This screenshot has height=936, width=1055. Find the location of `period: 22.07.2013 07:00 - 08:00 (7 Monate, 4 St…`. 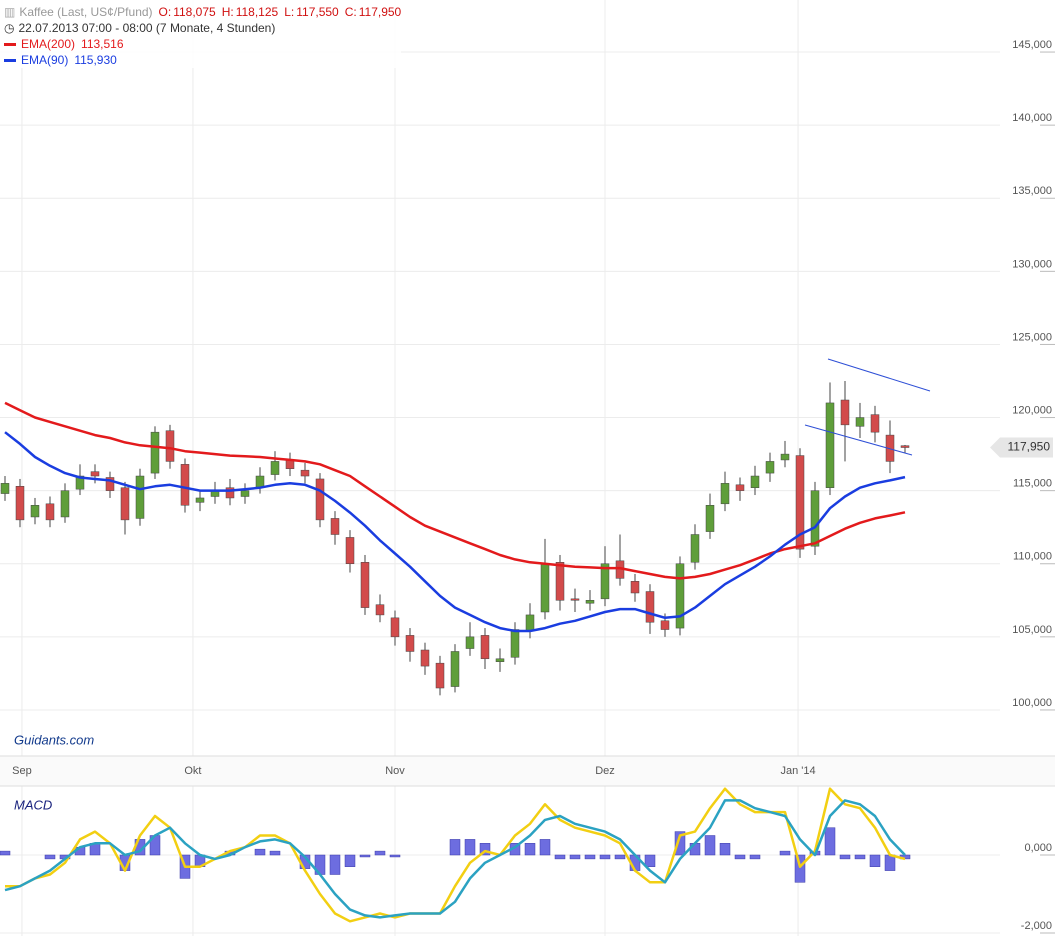

period: 22.07.2013 07:00 - 08:00 (7 Monate, 4 St… is located at coordinates (147, 28).